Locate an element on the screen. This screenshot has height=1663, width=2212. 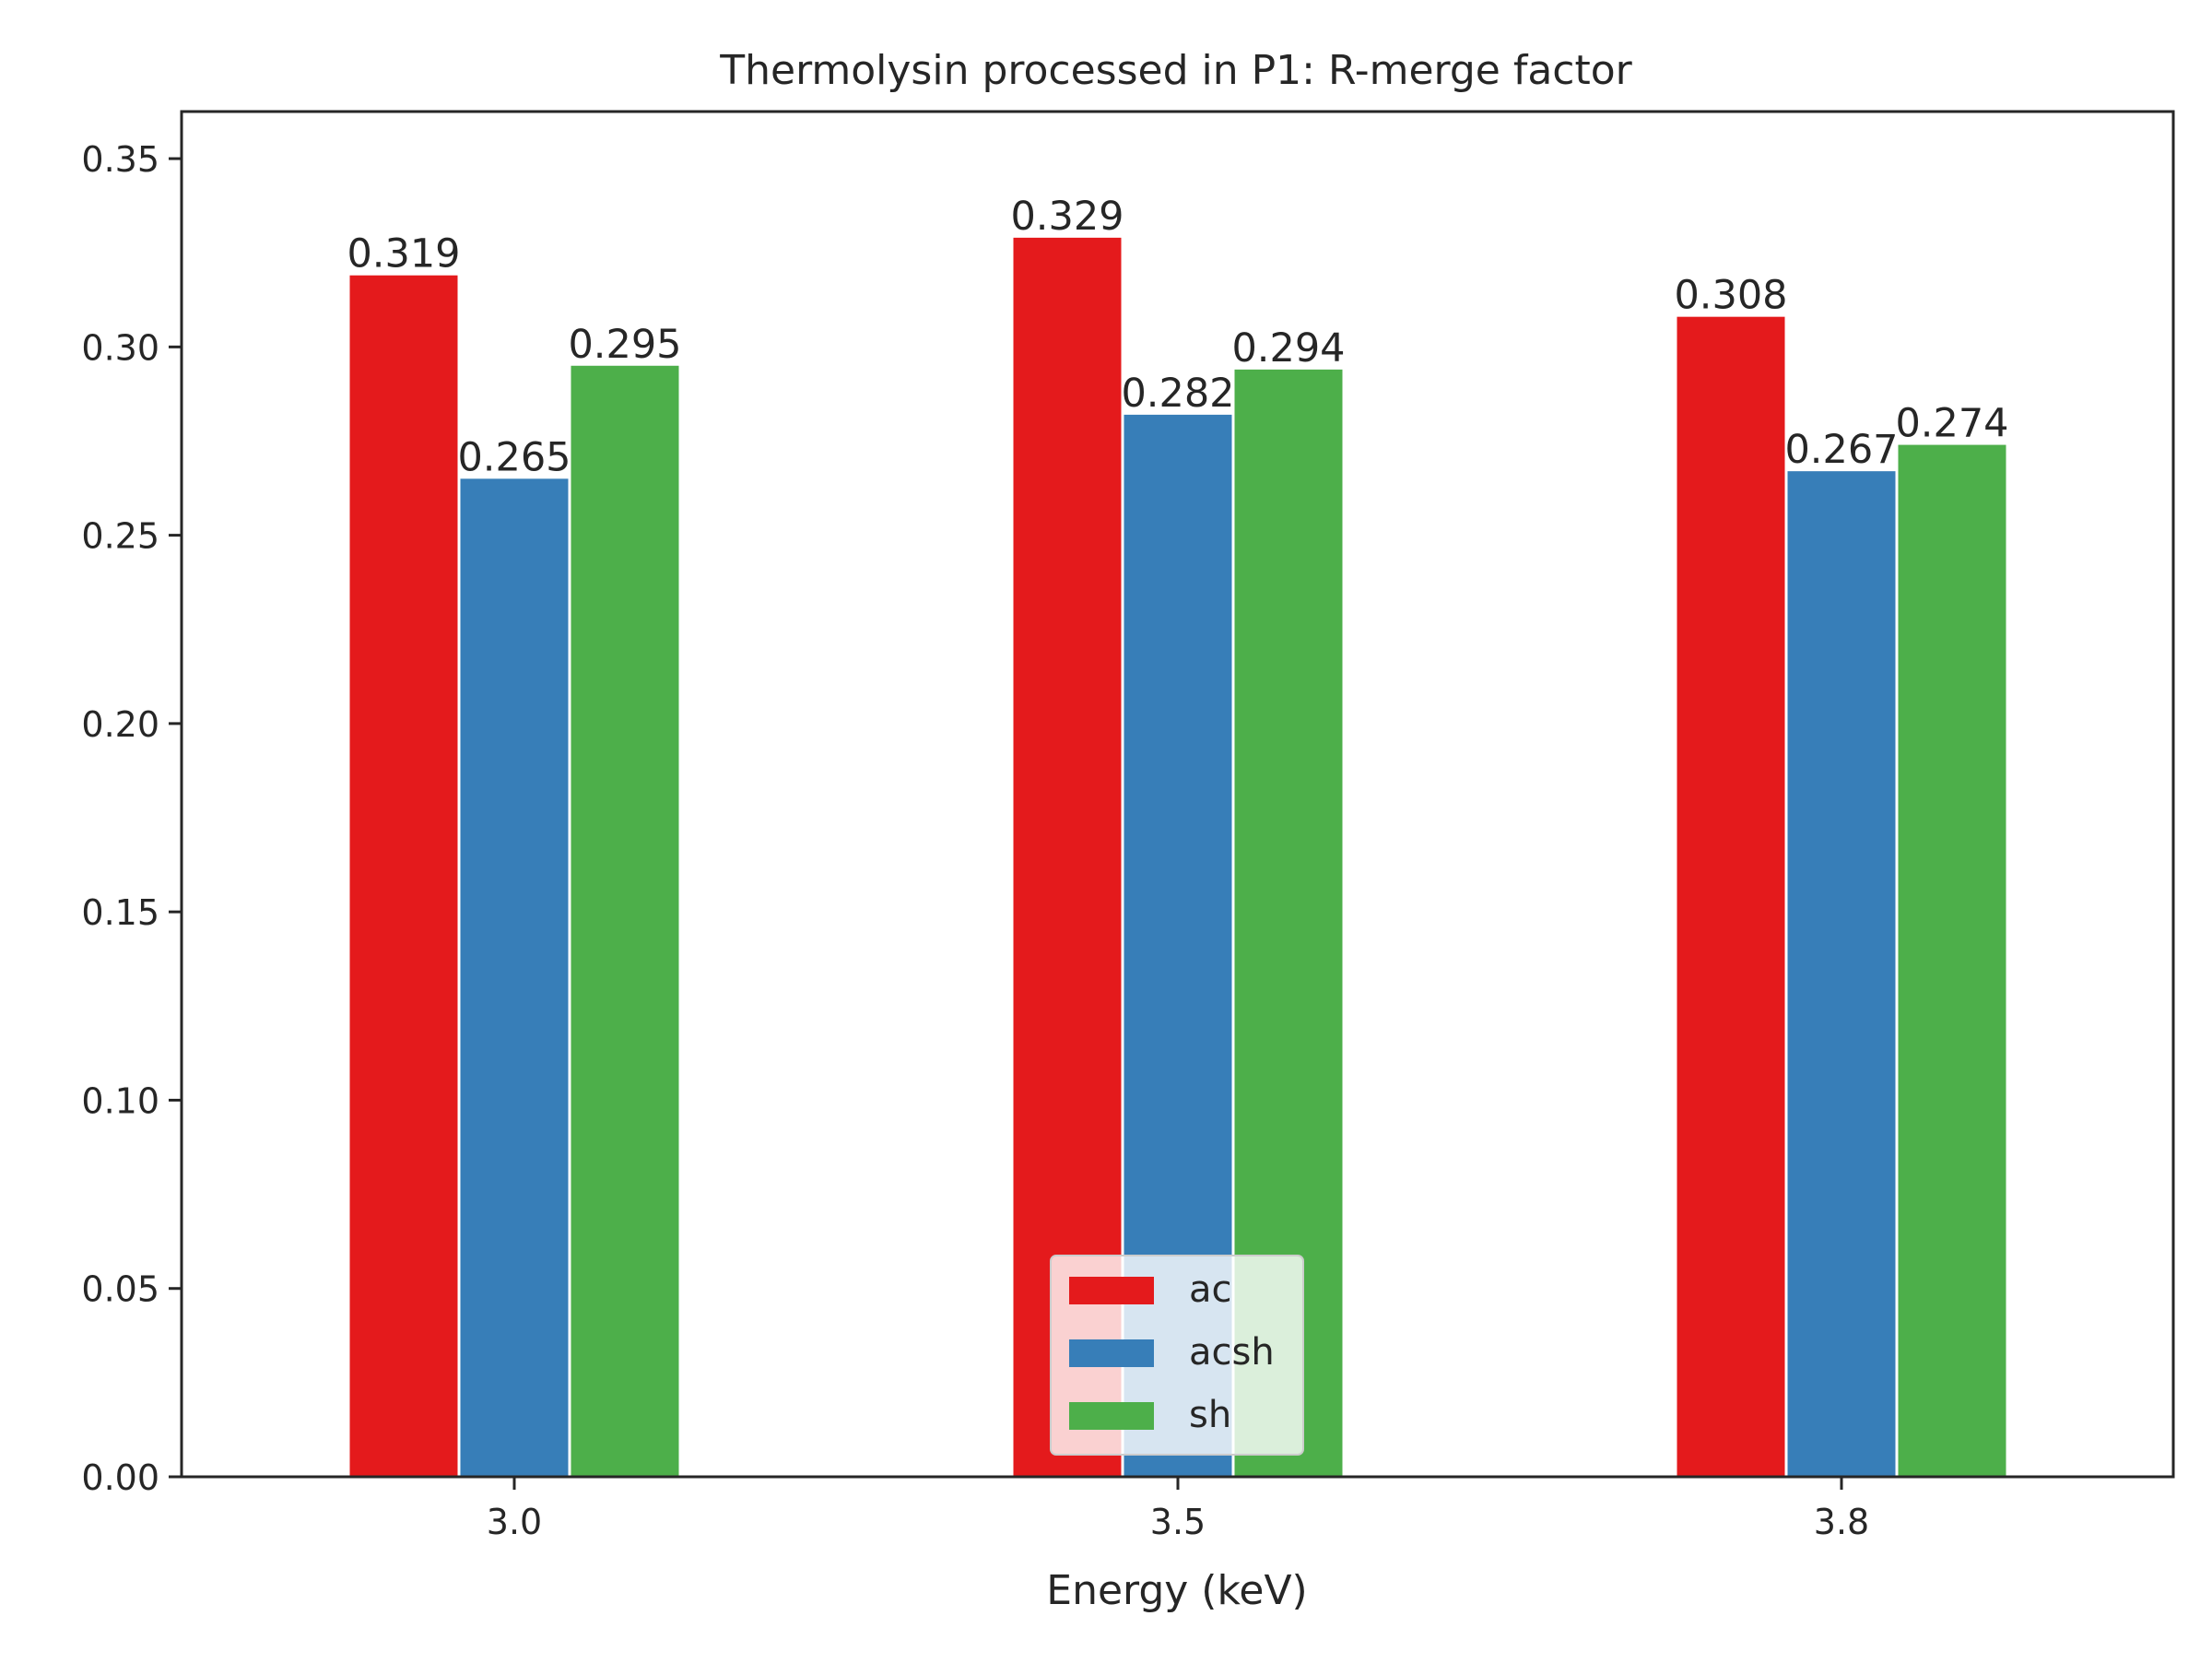
x-axis-label: Energy (keV) is located at coordinates (1176, 1591).